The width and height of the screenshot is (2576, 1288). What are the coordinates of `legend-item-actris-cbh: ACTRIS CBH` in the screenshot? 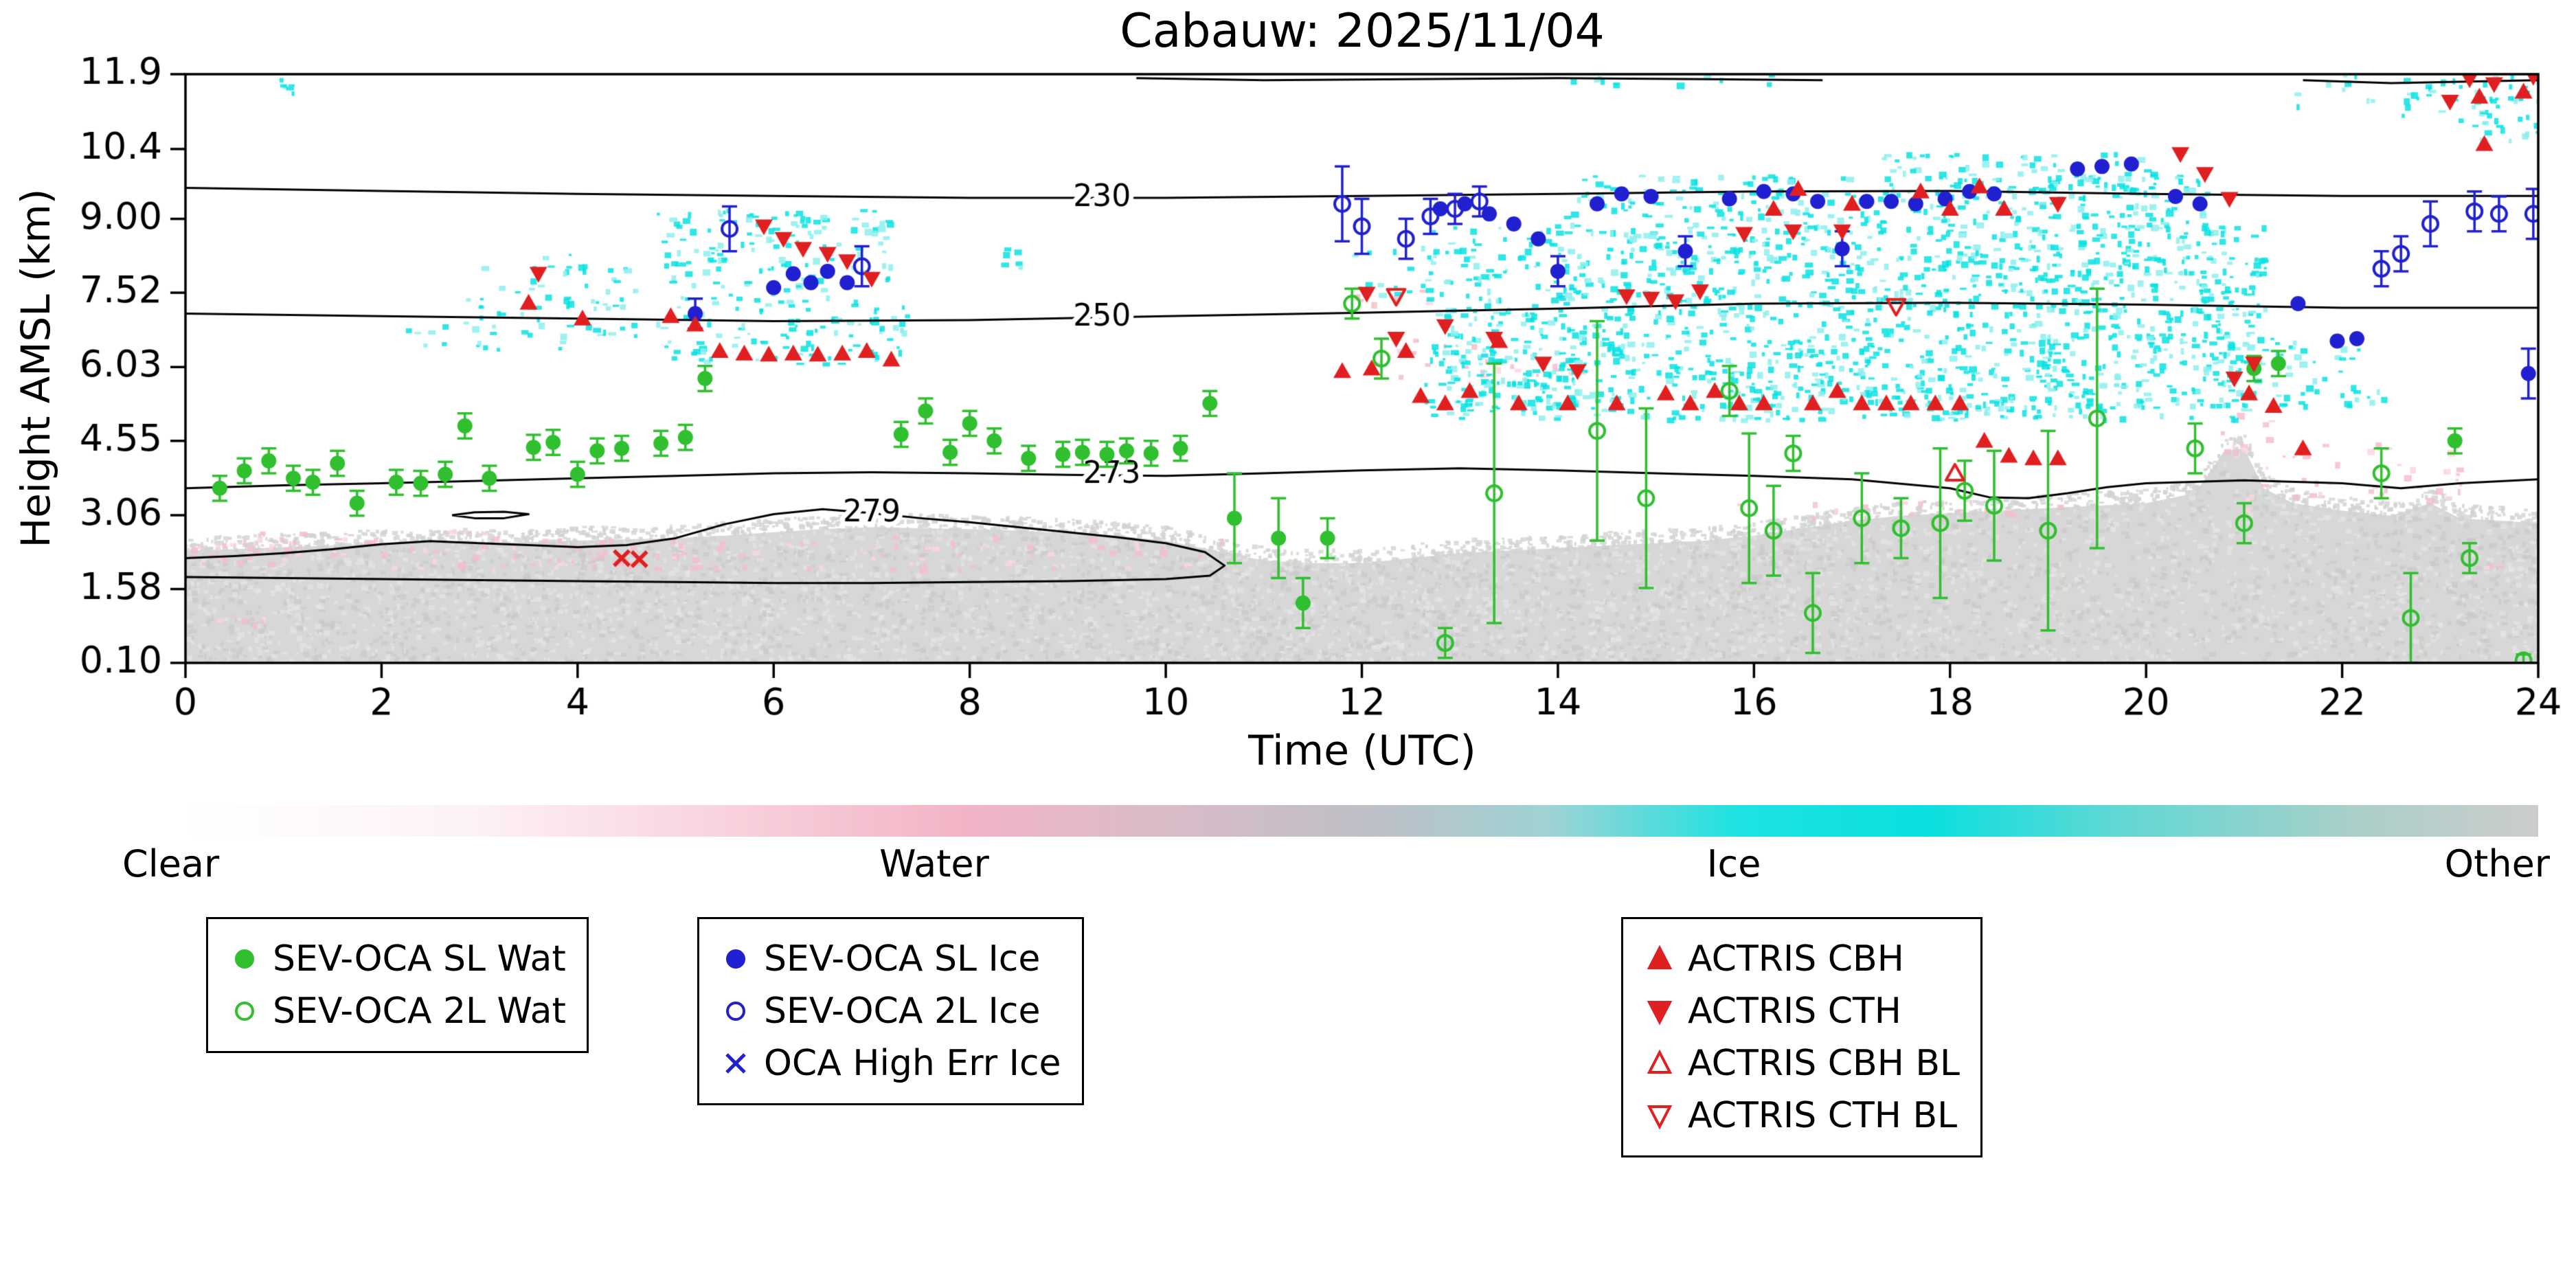 It's located at (1802, 959).